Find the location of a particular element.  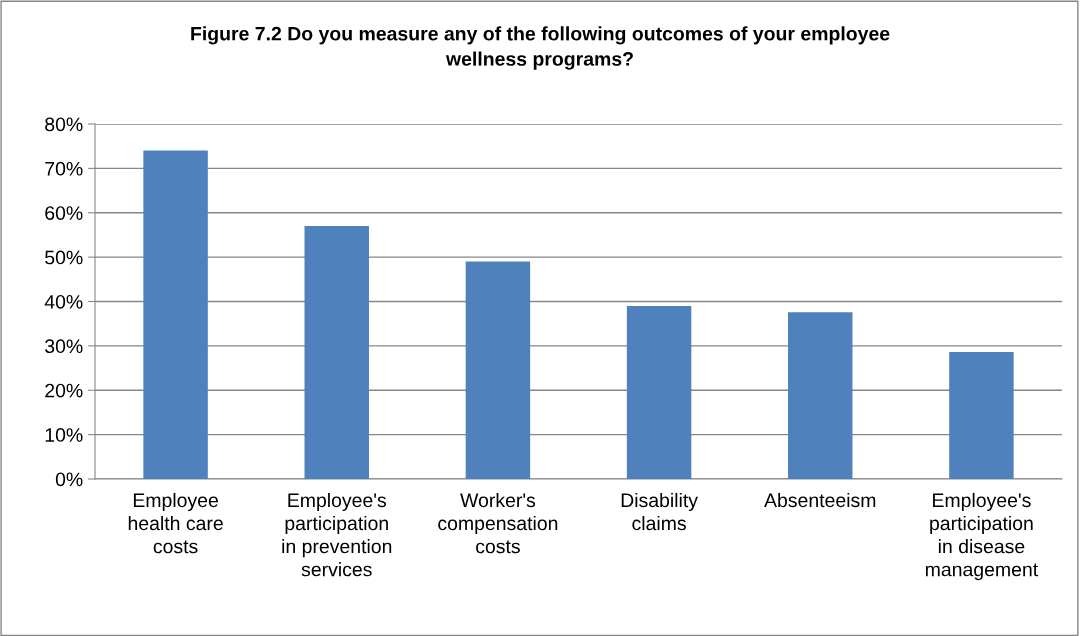

y-tick-label: 80% is located at coordinates (64, 124).